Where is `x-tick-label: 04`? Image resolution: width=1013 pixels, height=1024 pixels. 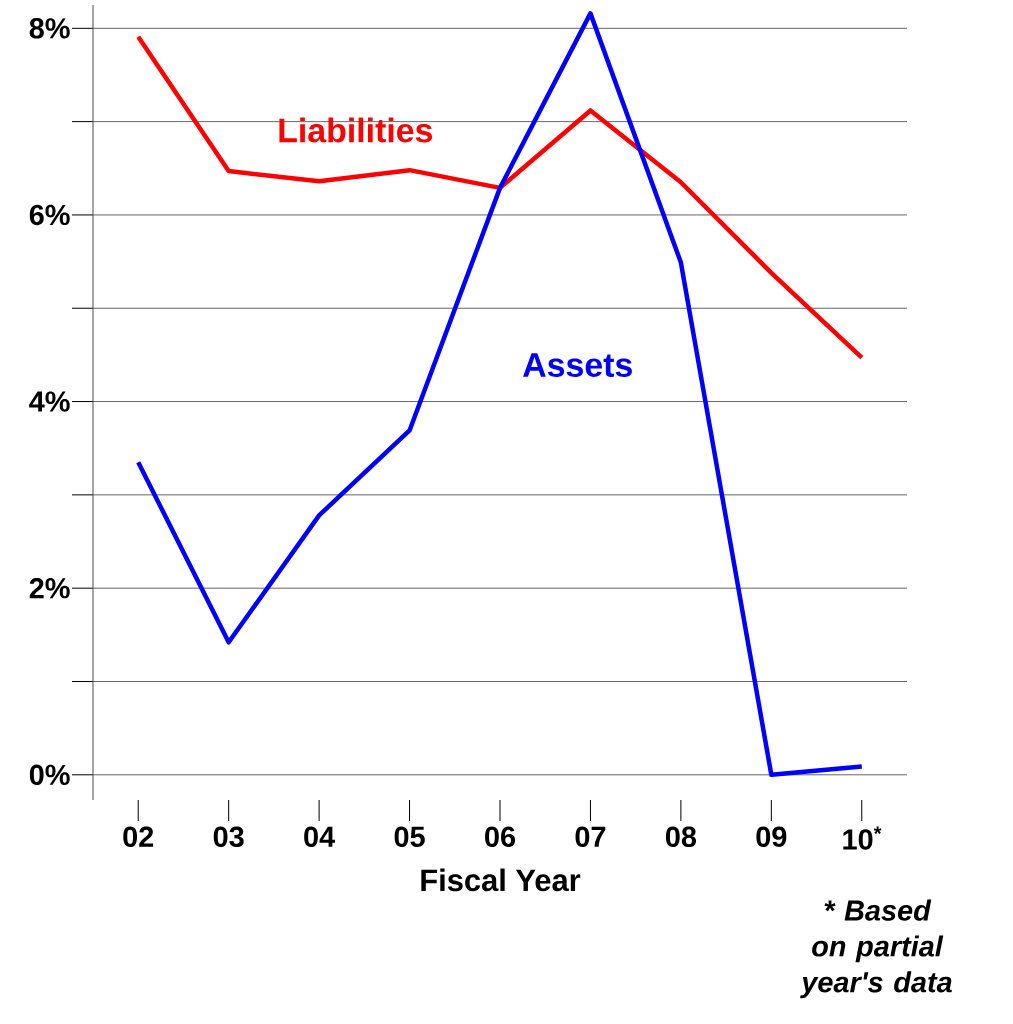
x-tick-label: 04 is located at coordinates (320, 836).